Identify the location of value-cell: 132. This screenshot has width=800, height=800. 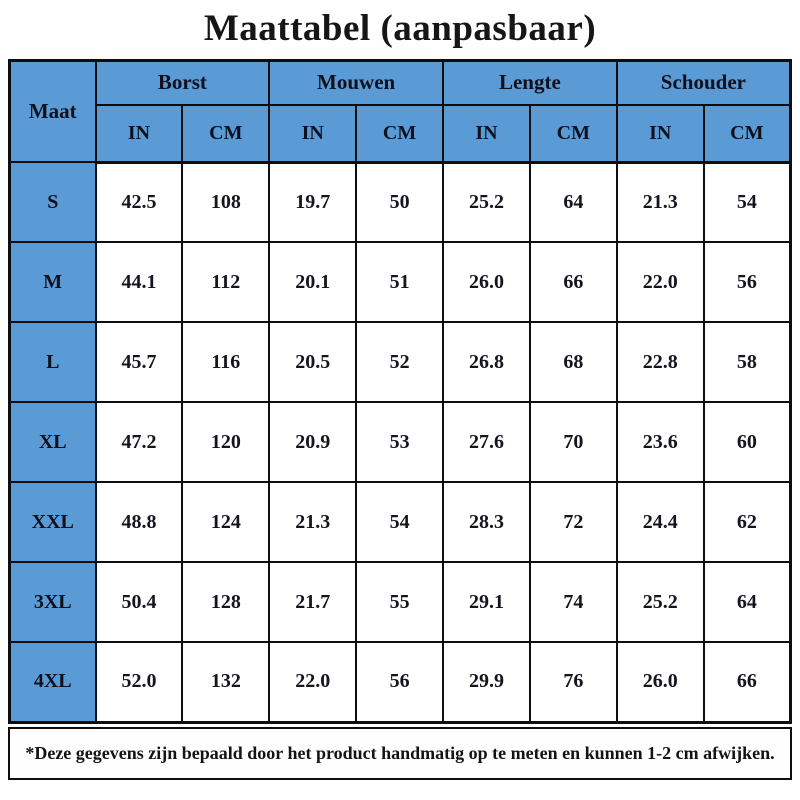
(226, 682).